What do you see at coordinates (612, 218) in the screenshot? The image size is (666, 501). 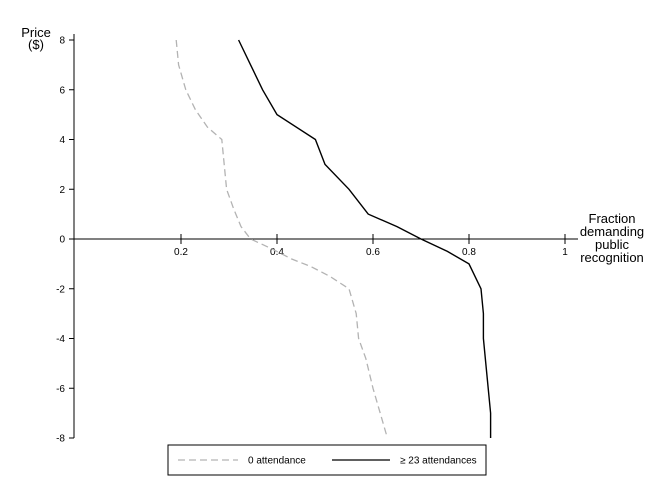 I see `x-axis-label: Fraction` at bounding box center [612, 218].